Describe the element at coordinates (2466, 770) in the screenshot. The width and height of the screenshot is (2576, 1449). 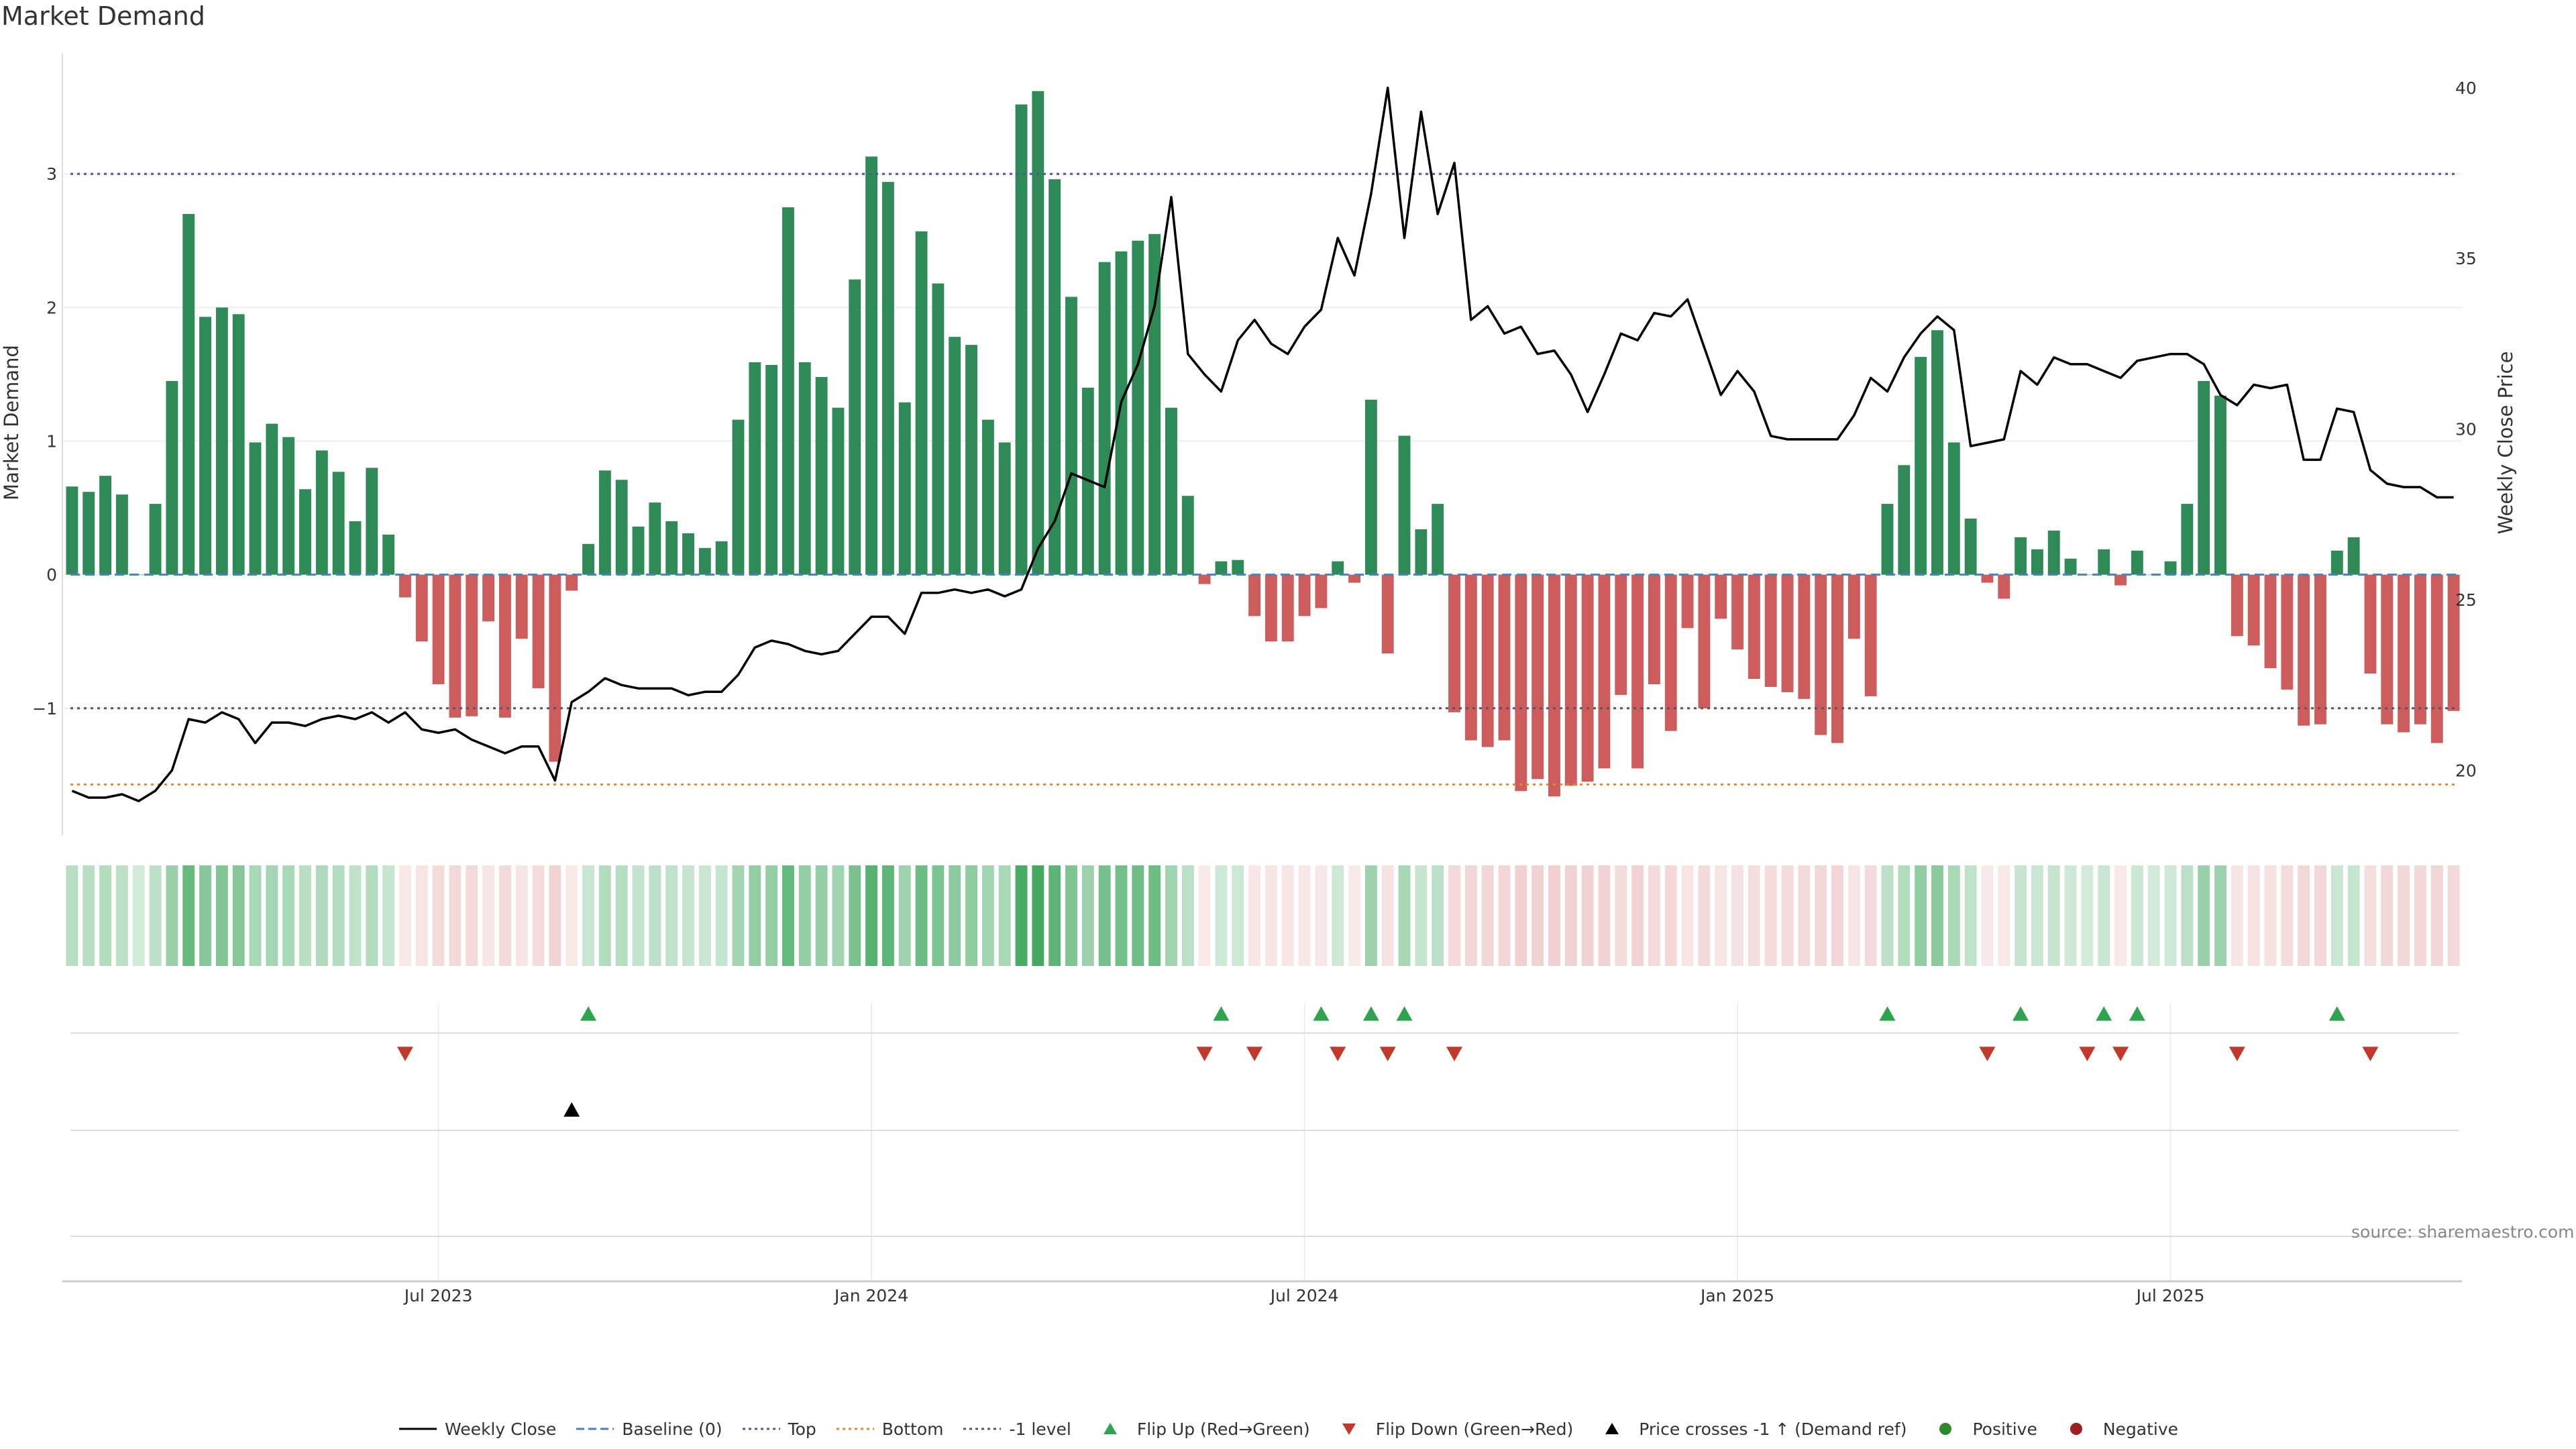
I see `right-tick-label: 20` at that location.